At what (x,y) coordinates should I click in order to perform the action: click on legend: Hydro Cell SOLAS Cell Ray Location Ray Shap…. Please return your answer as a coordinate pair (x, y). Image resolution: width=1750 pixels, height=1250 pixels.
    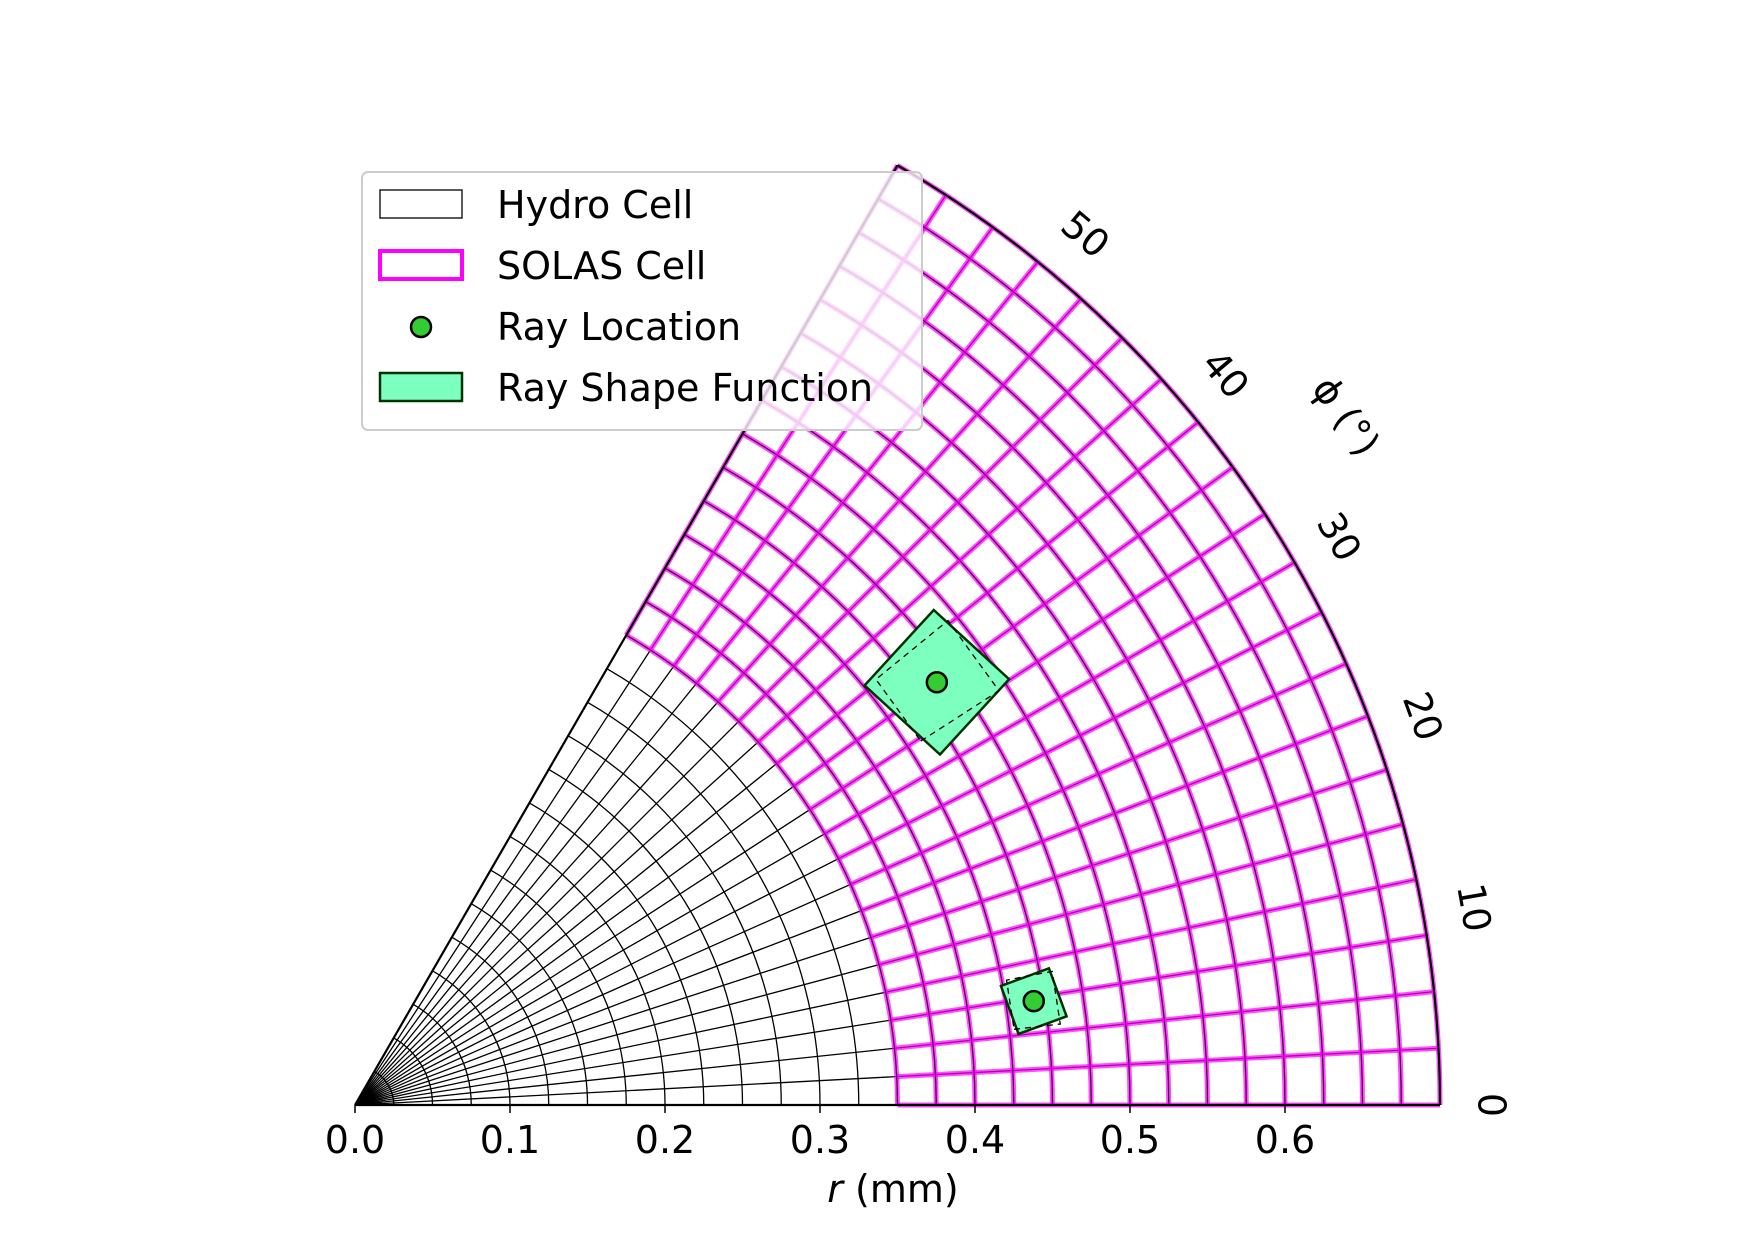
    Looking at the image, I should click on (642, 301).